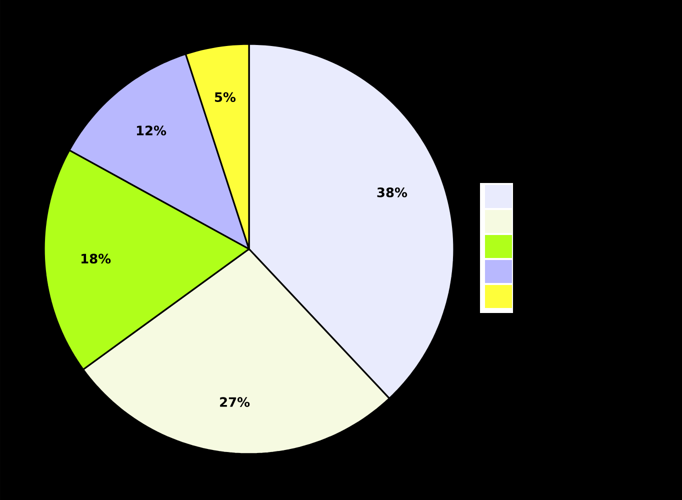  Describe the element at coordinates (235, 402) in the screenshot. I see `data-label: 27%` at that location.